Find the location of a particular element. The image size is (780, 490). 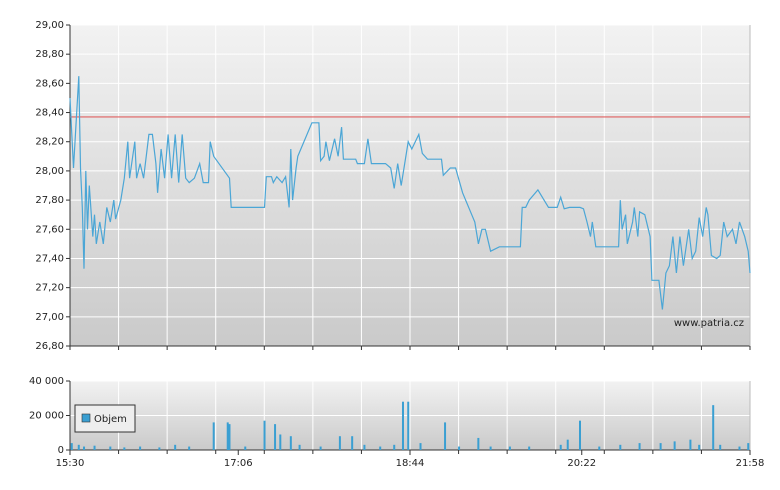

y-tick-label: 27,00 is located at coordinates (49, 317).